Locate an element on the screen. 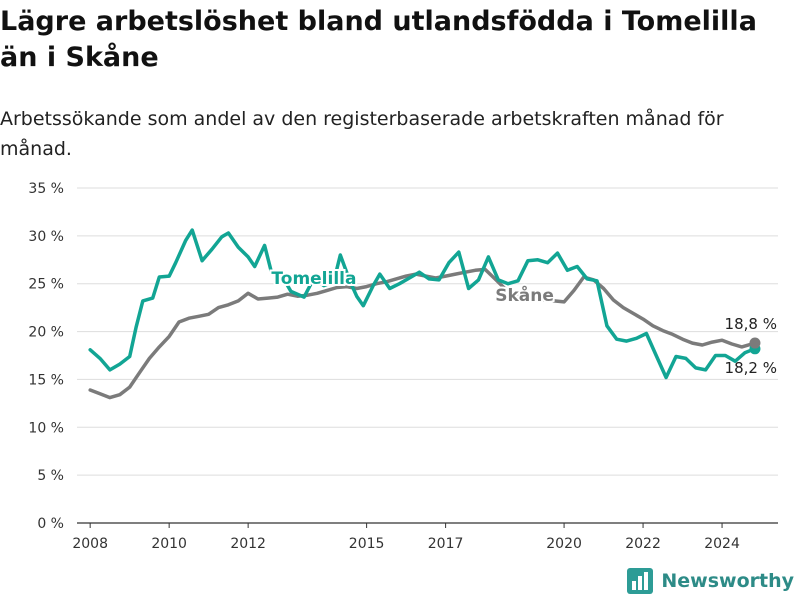  y-tick-label: 20 % is located at coordinates (46, 333).